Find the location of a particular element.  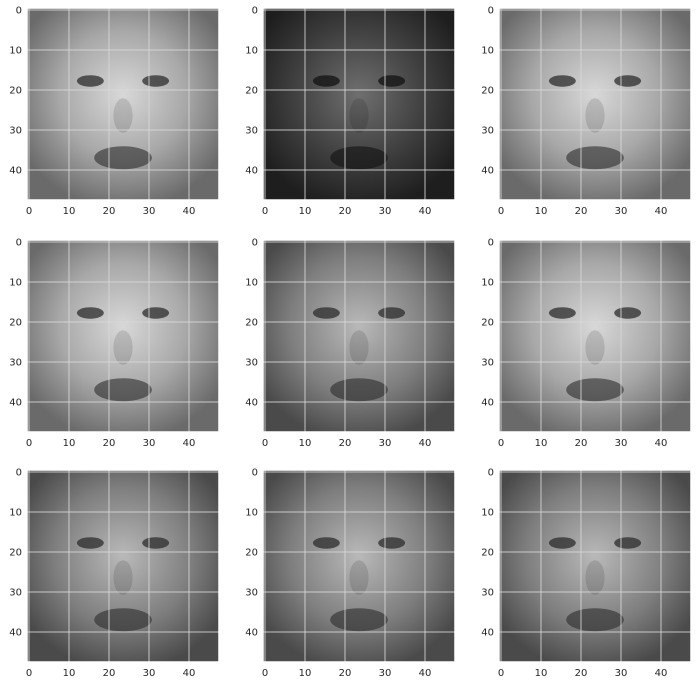

face-panel-4: 0 10 20 30 40 0 10 20 30 40 is located at coordinates (114, 343).